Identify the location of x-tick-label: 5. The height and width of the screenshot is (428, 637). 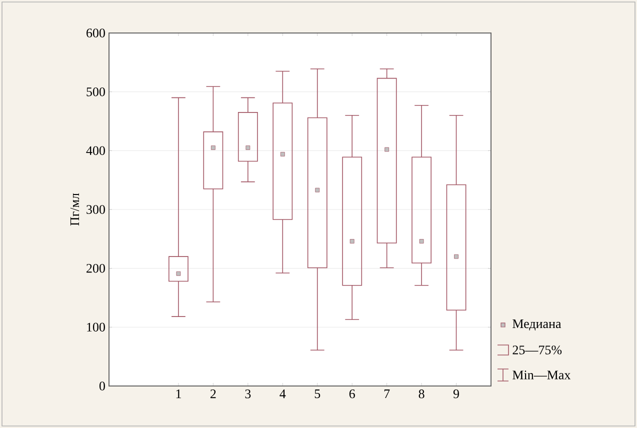
(317, 394).